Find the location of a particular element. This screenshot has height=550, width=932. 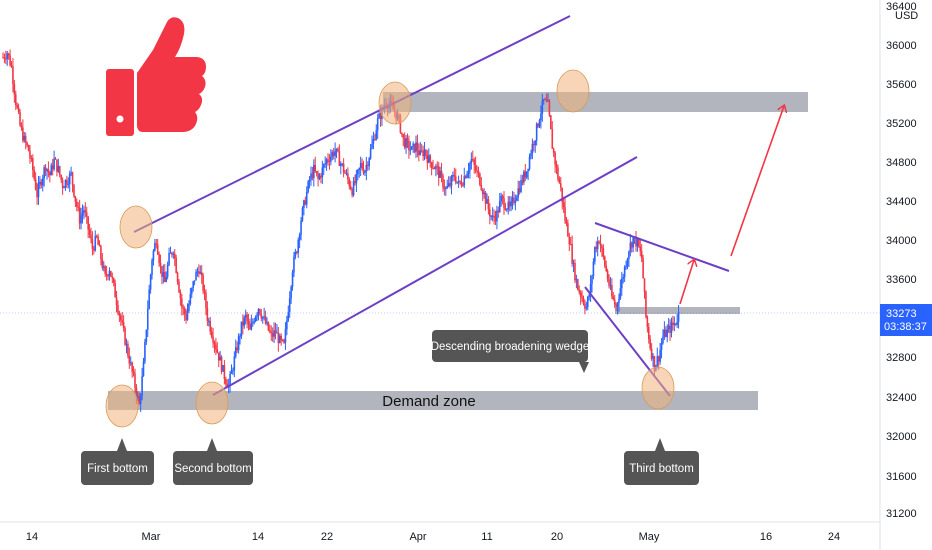

last-price-value: 33273 is located at coordinates (901, 314).